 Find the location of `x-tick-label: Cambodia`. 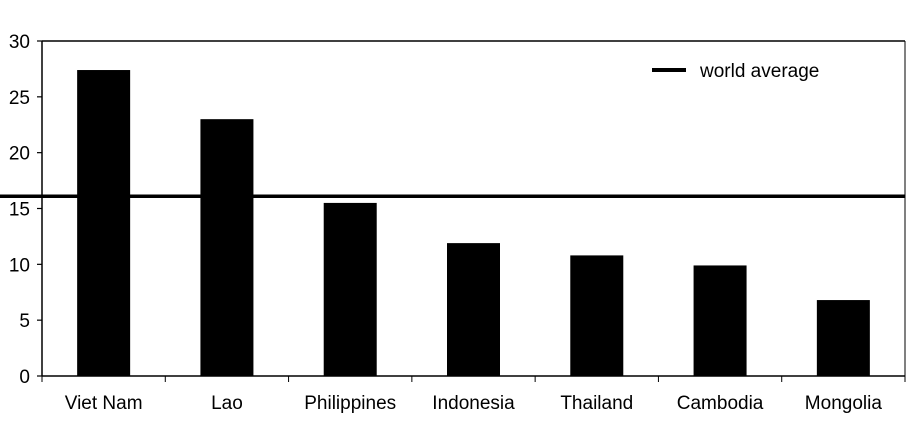

x-tick-label: Cambodia is located at coordinates (720, 403).